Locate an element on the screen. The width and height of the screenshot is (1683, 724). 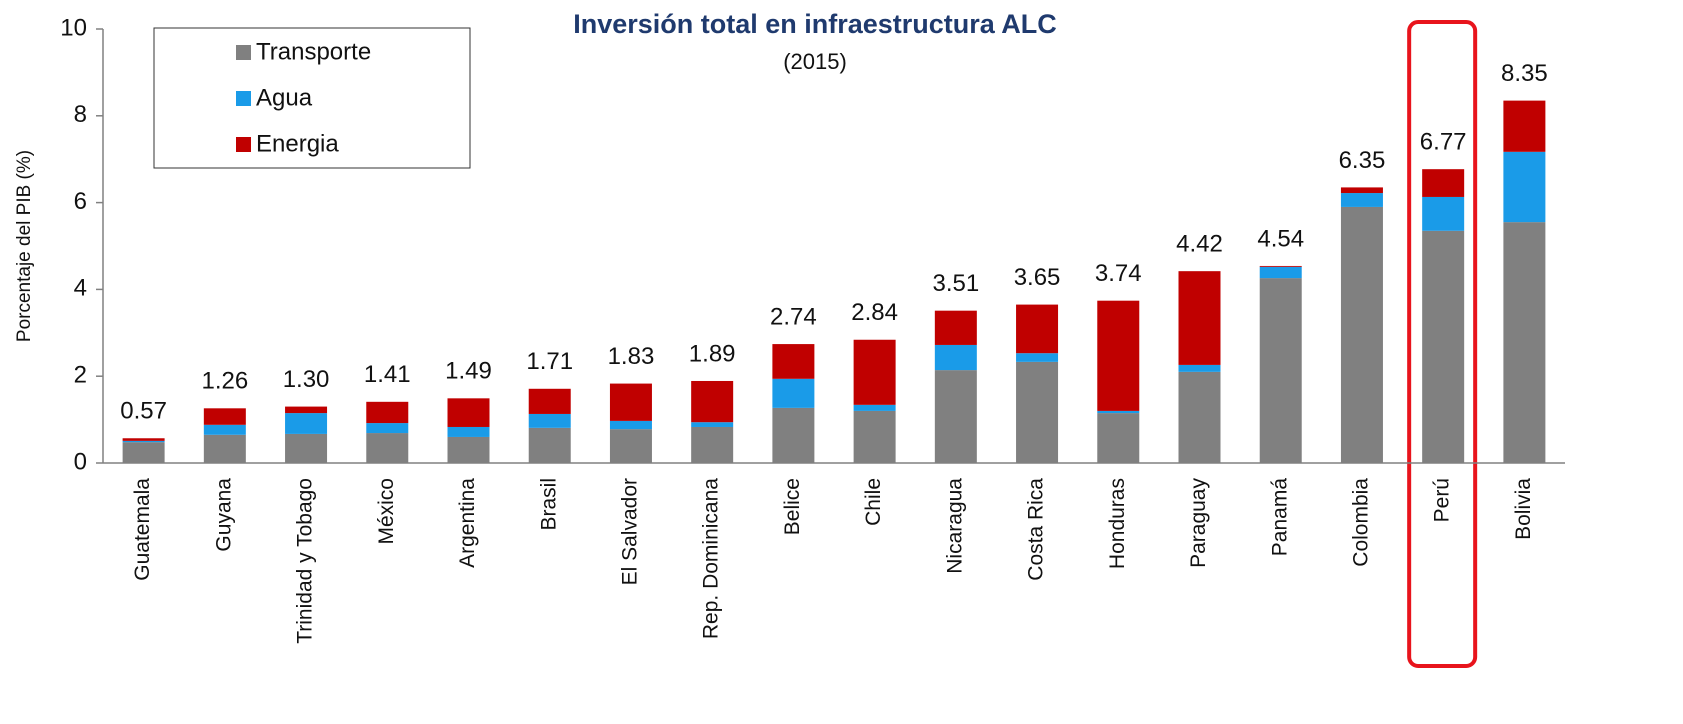
x-tick-label: Colombia is located at coordinates (1360, 522).